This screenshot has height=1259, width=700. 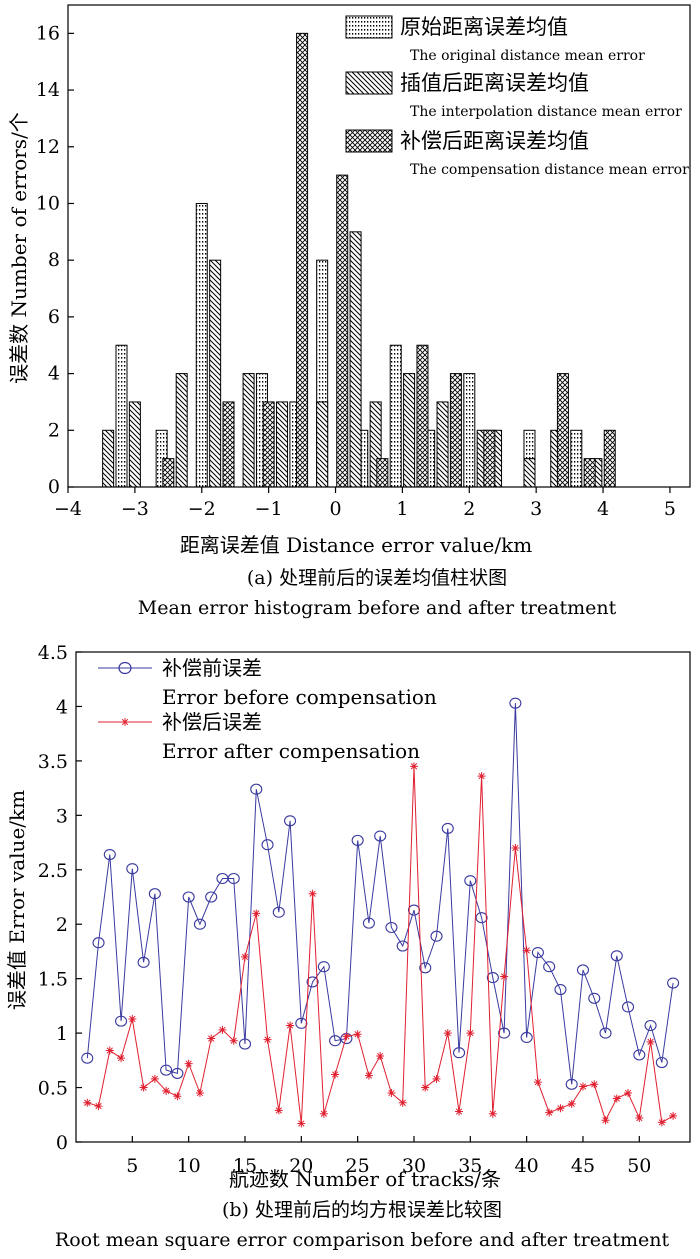 I want to click on b-xtick-label: 10, so click(x=189, y=1166).